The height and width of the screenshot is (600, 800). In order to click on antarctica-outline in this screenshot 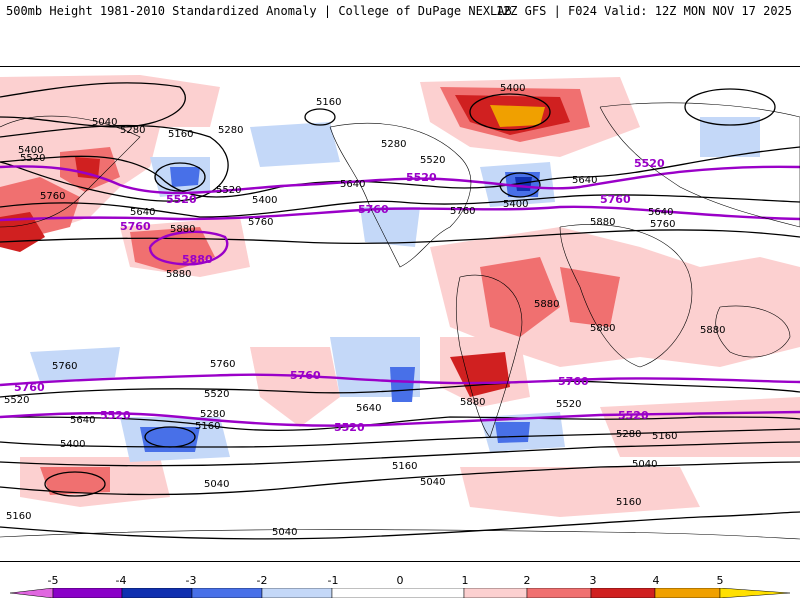, I will do `click(400, 534)`.